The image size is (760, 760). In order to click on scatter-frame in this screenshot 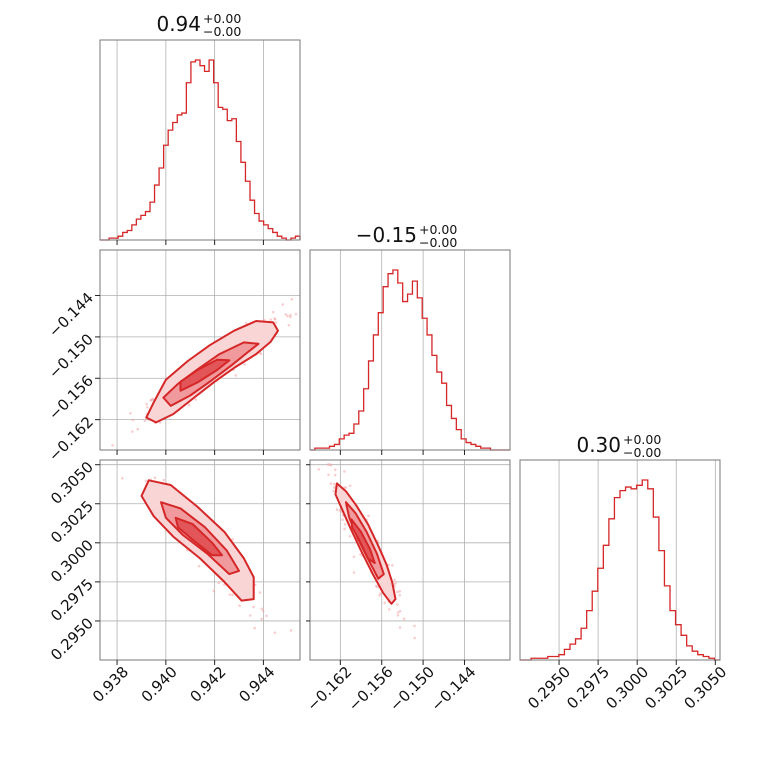, I will do `click(410, 560)`.